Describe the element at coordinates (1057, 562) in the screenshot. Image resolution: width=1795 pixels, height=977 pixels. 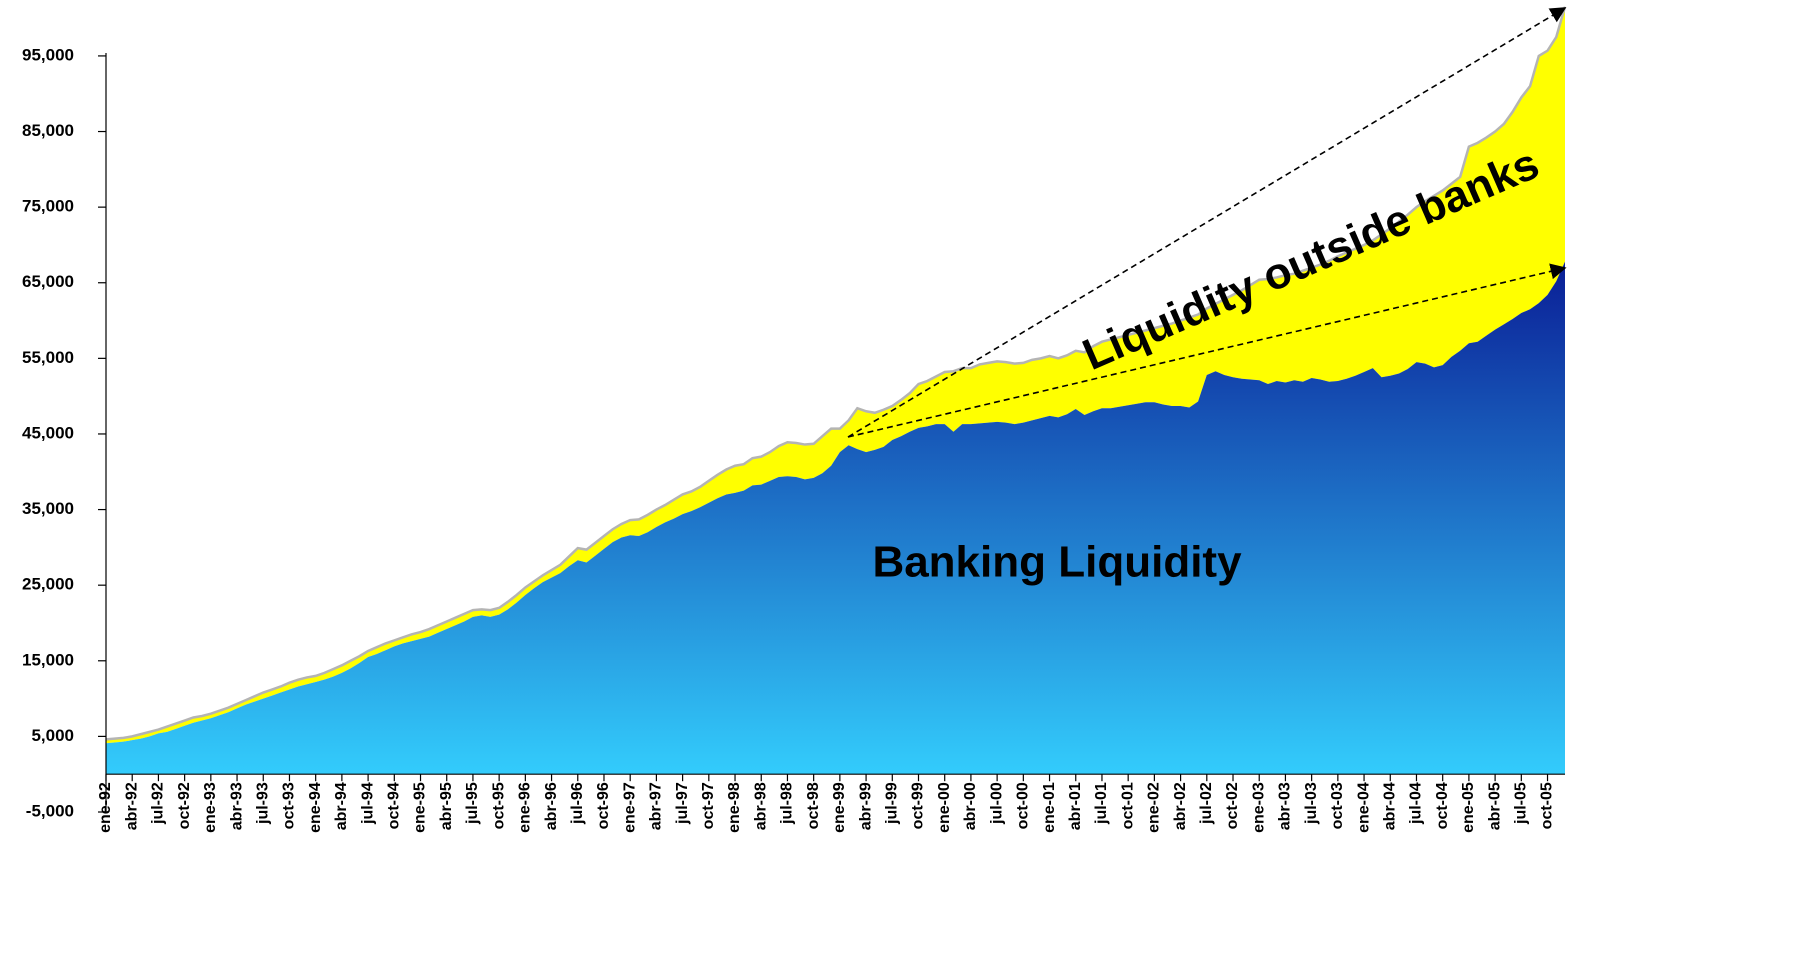
I see `annotation: Banking Liquidity` at that location.